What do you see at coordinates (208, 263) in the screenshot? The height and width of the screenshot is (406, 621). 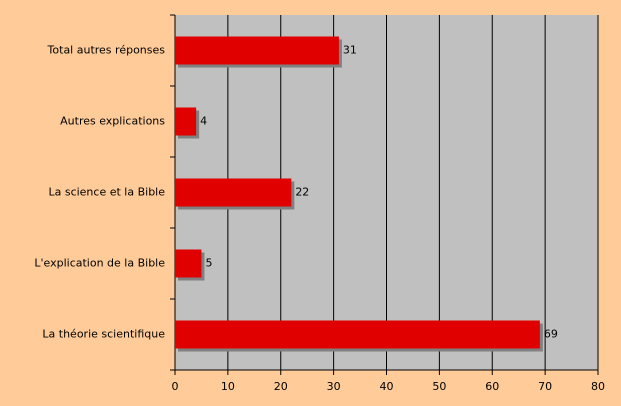 I see `data-label: 5` at bounding box center [208, 263].